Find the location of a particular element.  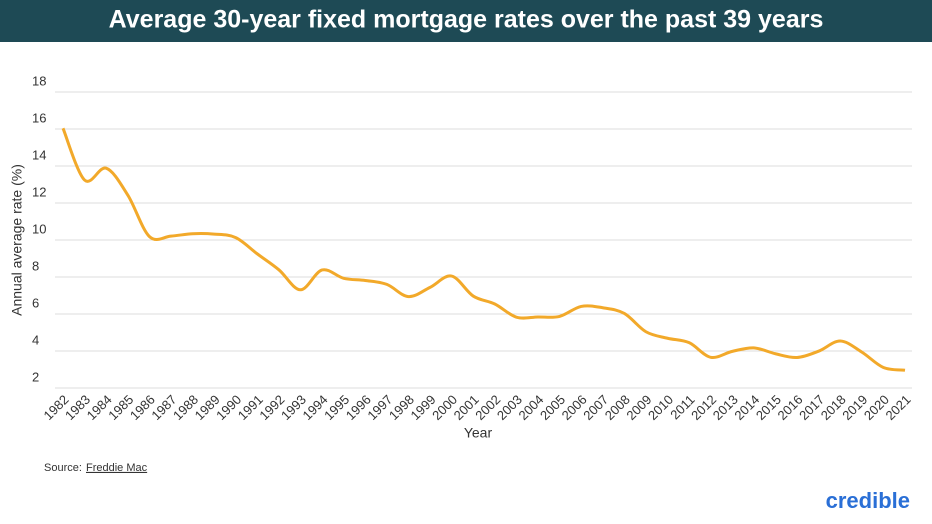

y-tick-label: 6 is located at coordinates (35, 302).